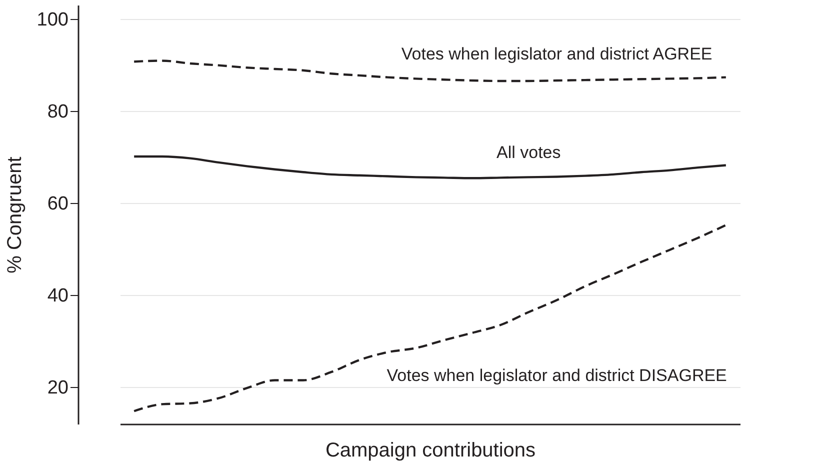  What do you see at coordinates (57, 203) in the screenshot?
I see `y-tick-label: 60` at bounding box center [57, 203].